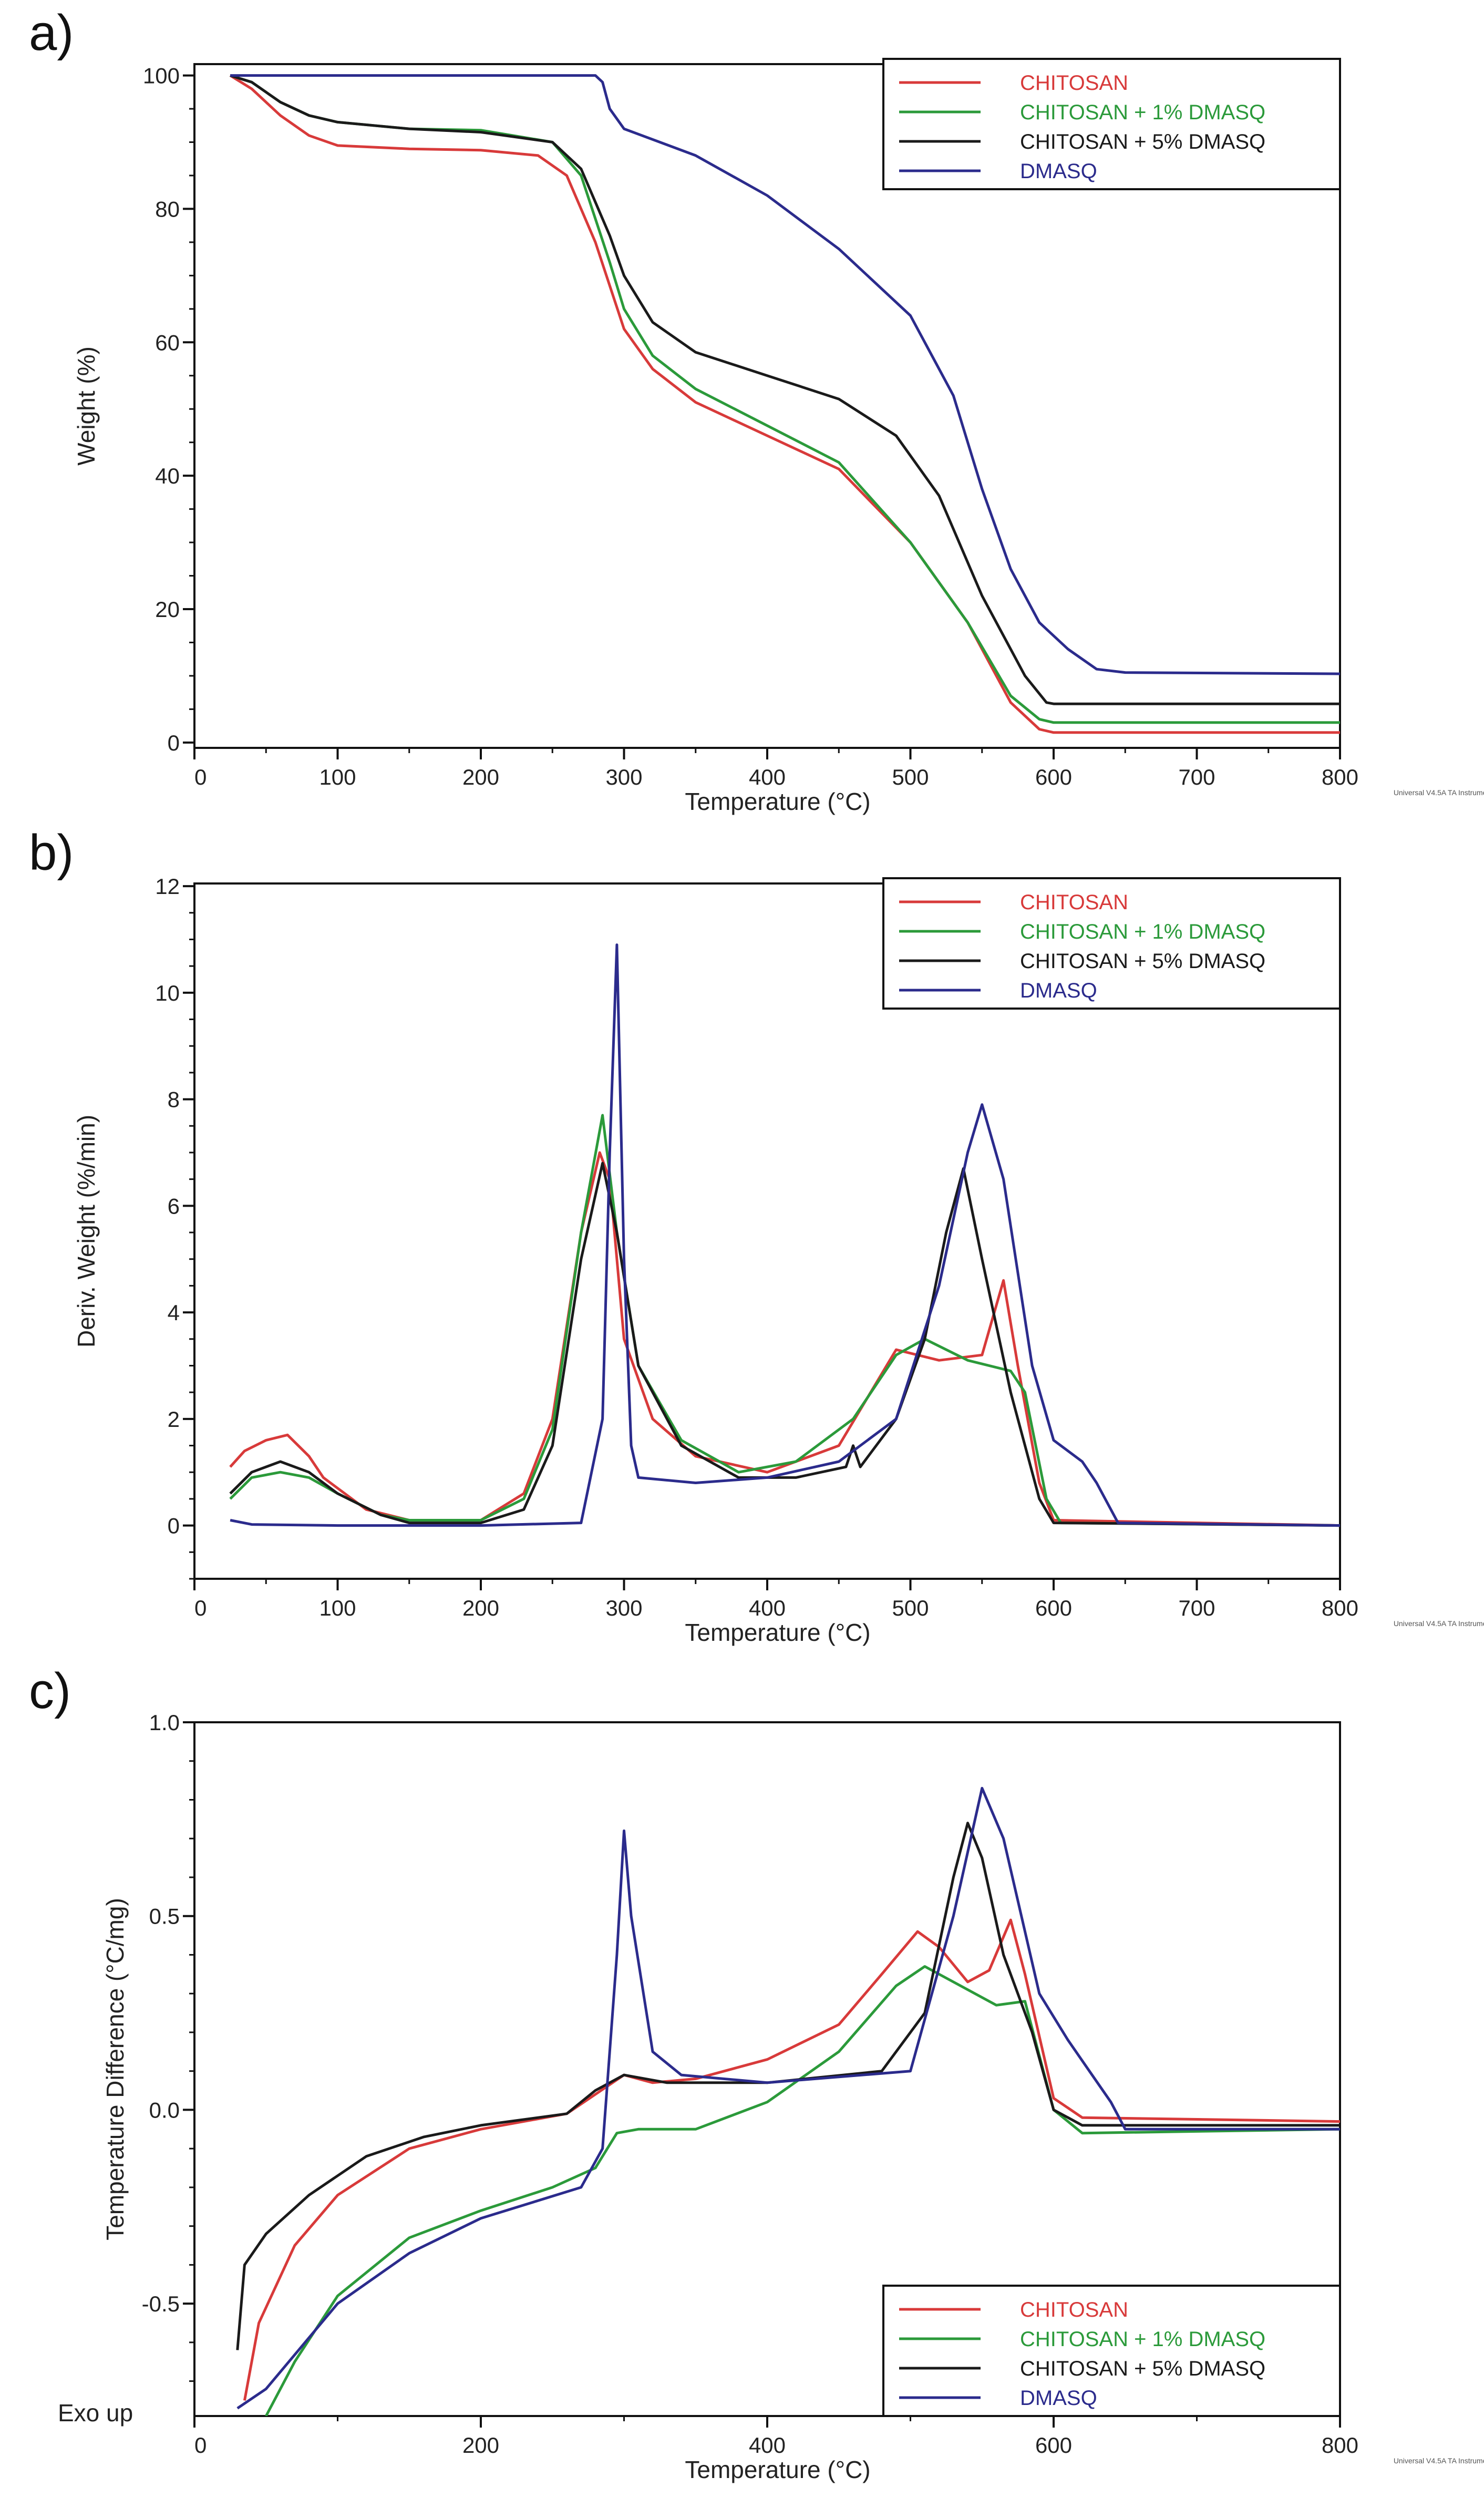  What do you see at coordinates (164, 1722) in the screenshot?
I see `y-tick-label: 1.0` at bounding box center [164, 1722].